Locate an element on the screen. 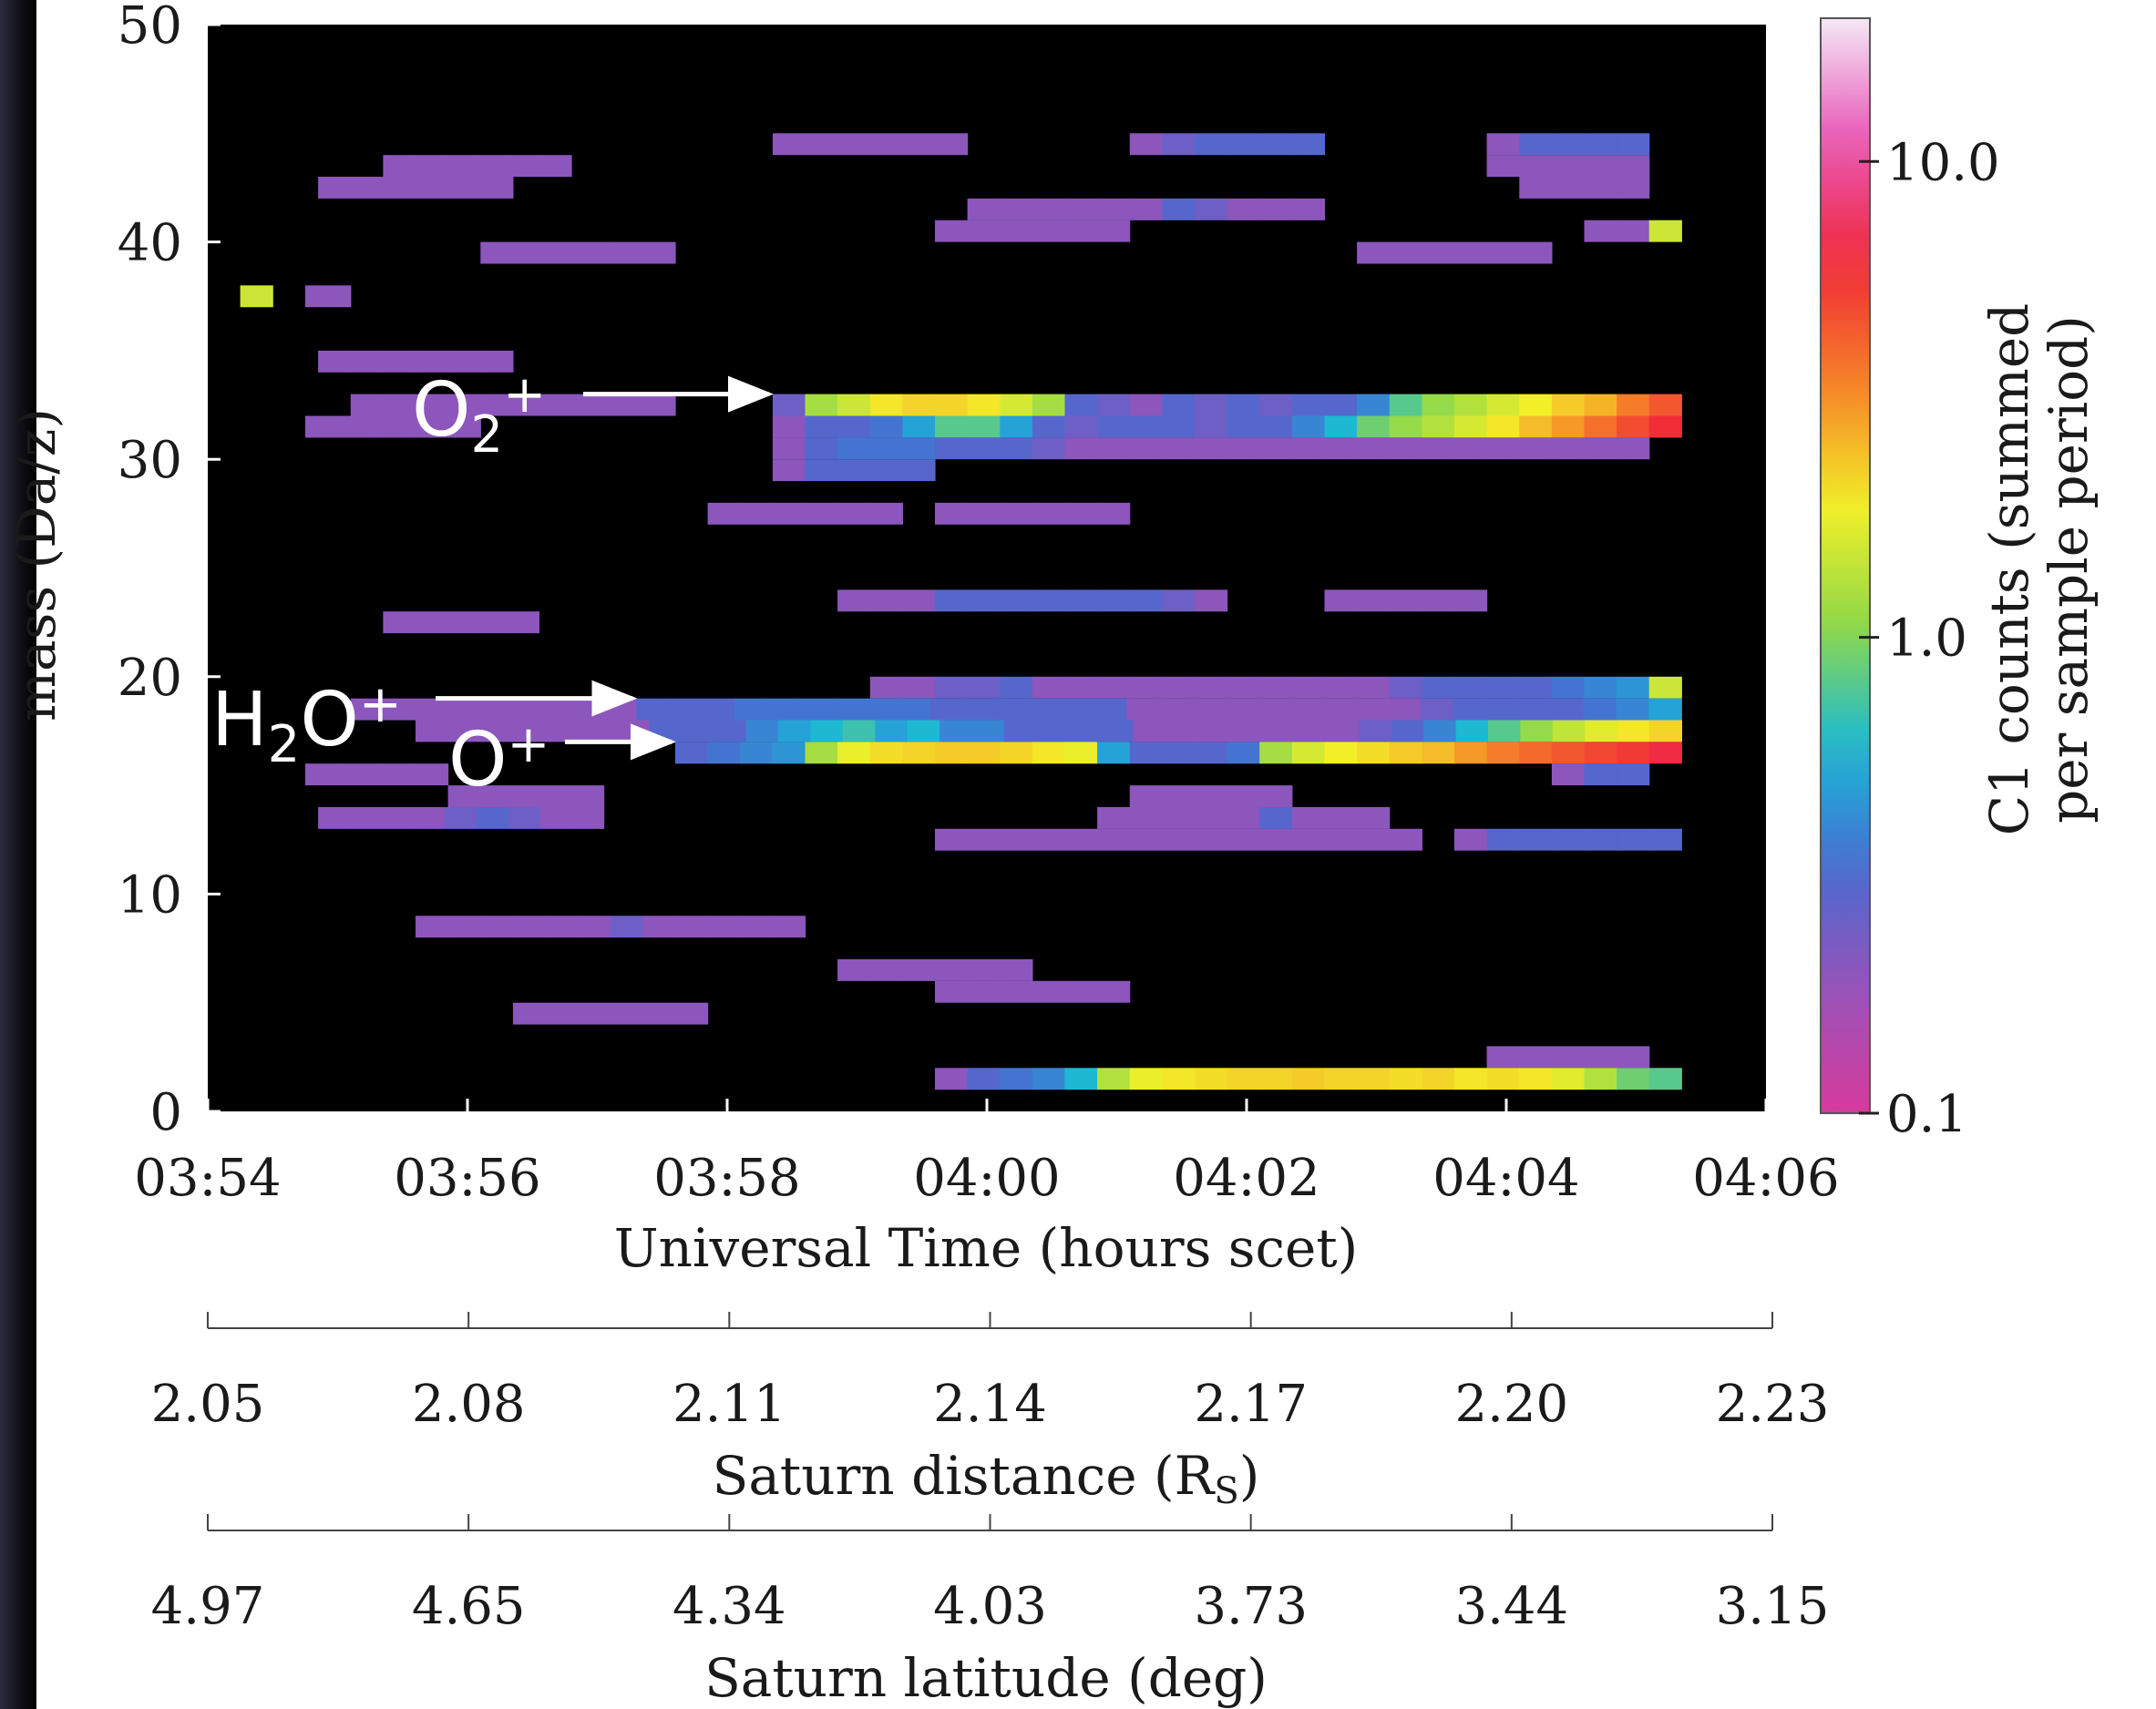 This screenshot has height=1709, width=2156. x-axis-title: Universal Time (hours scet) is located at coordinates (986, 1248).